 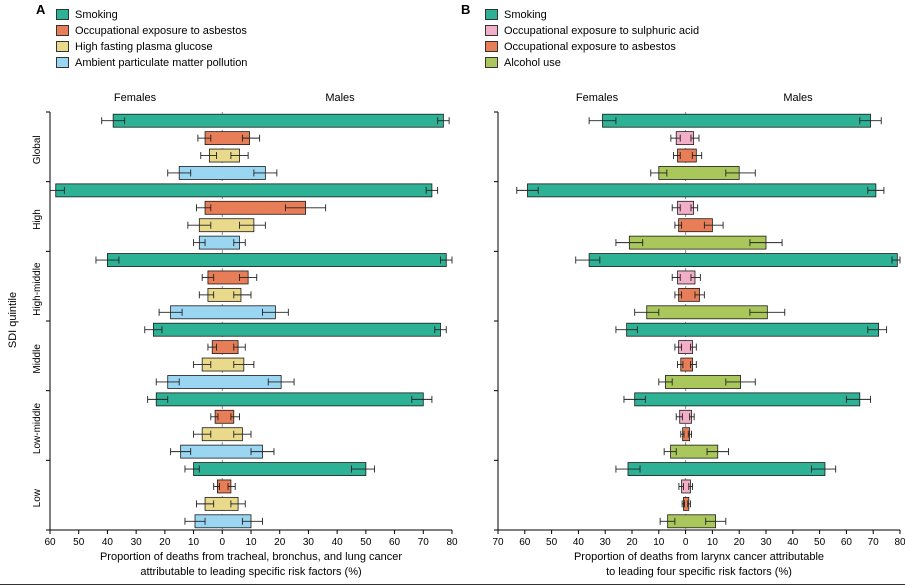 What do you see at coordinates (62, 62) in the screenshot?
I see `legend-swatch-pollution-icon` at bounding box center [62, 62].